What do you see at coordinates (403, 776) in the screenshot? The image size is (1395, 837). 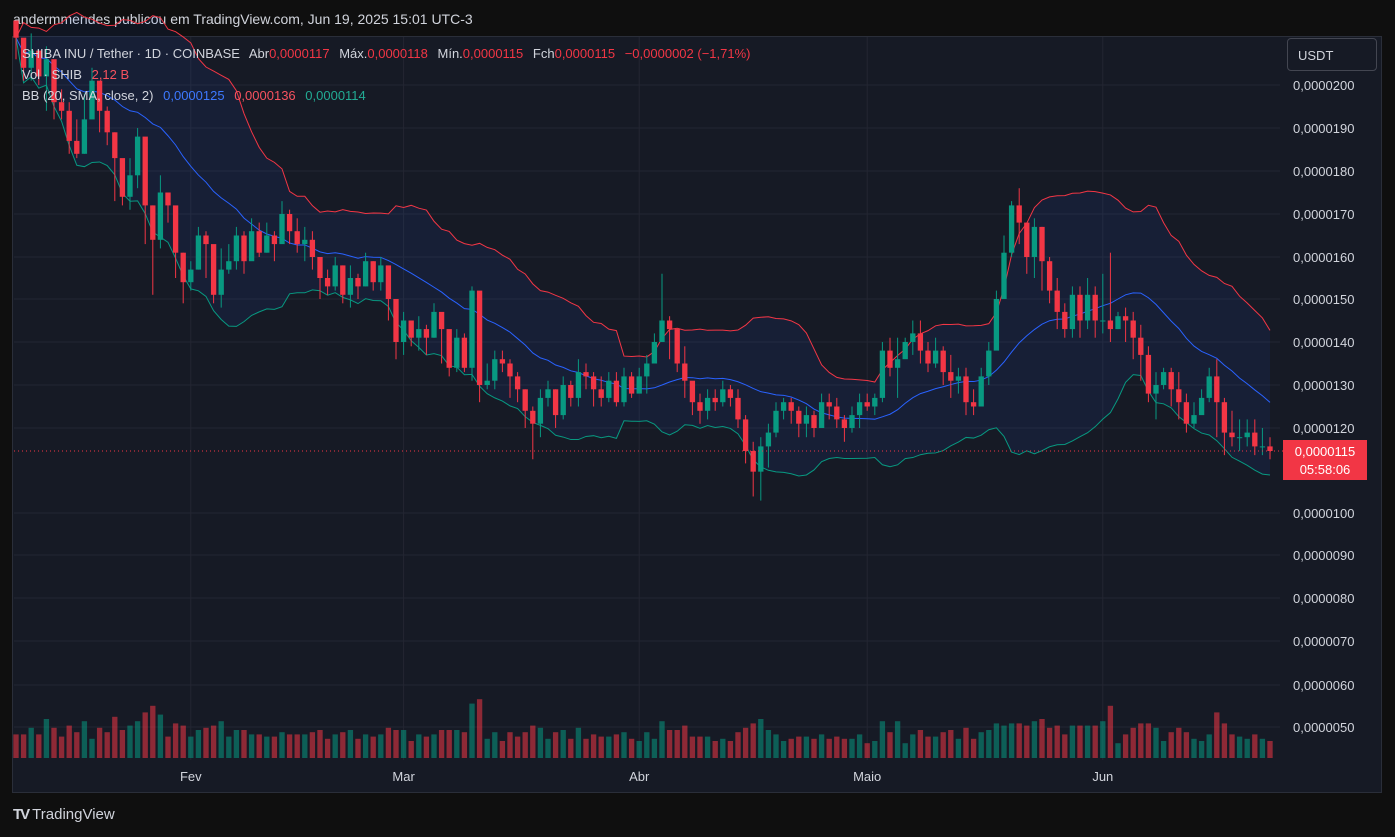 I see `x-tick-label: Mar` at bounding box center [403, 776].